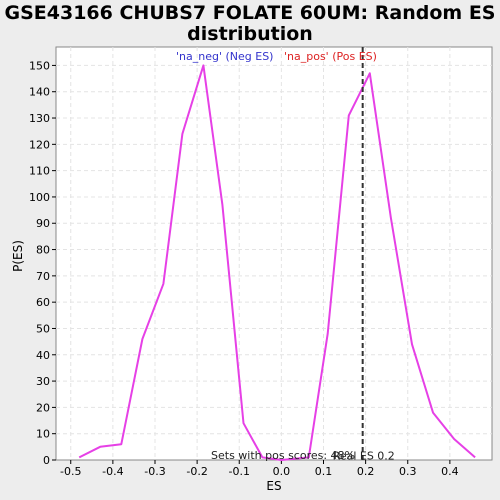 The height and width of the screenshot is (500, 500). Describe the element at coordinates (43, 276) in the screenshot. I see `y-tick-label: 70` at that location.